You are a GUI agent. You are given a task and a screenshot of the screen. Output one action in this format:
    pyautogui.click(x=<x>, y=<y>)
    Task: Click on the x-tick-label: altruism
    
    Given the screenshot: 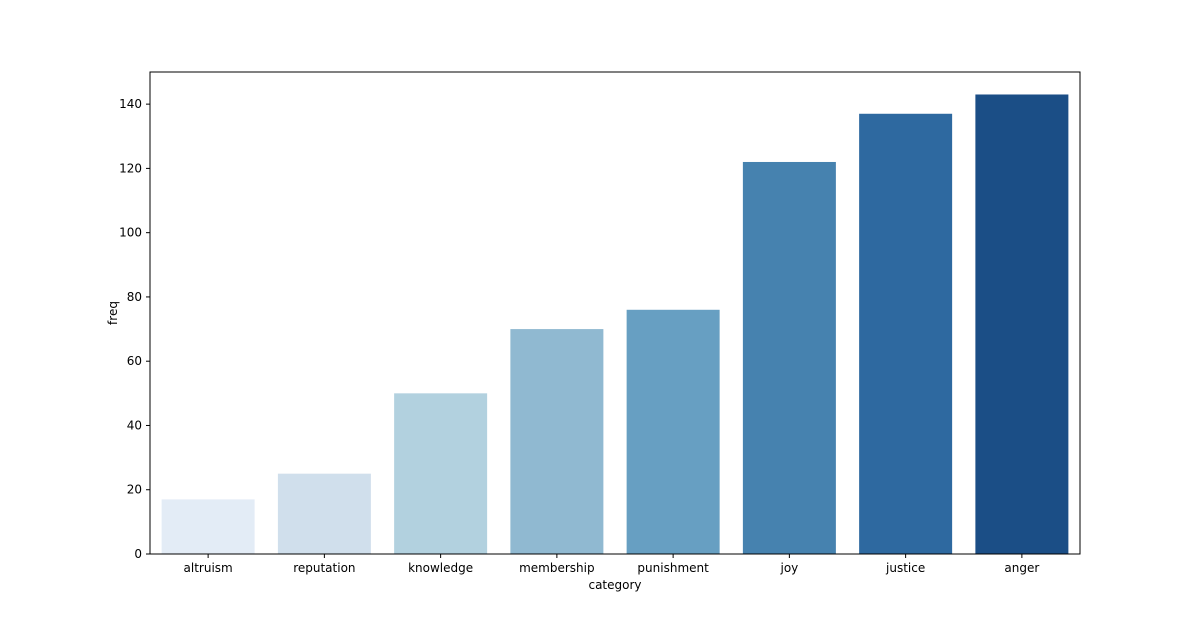 What is the action you would take?
    pyautogui.click(x=208, y=568)
    